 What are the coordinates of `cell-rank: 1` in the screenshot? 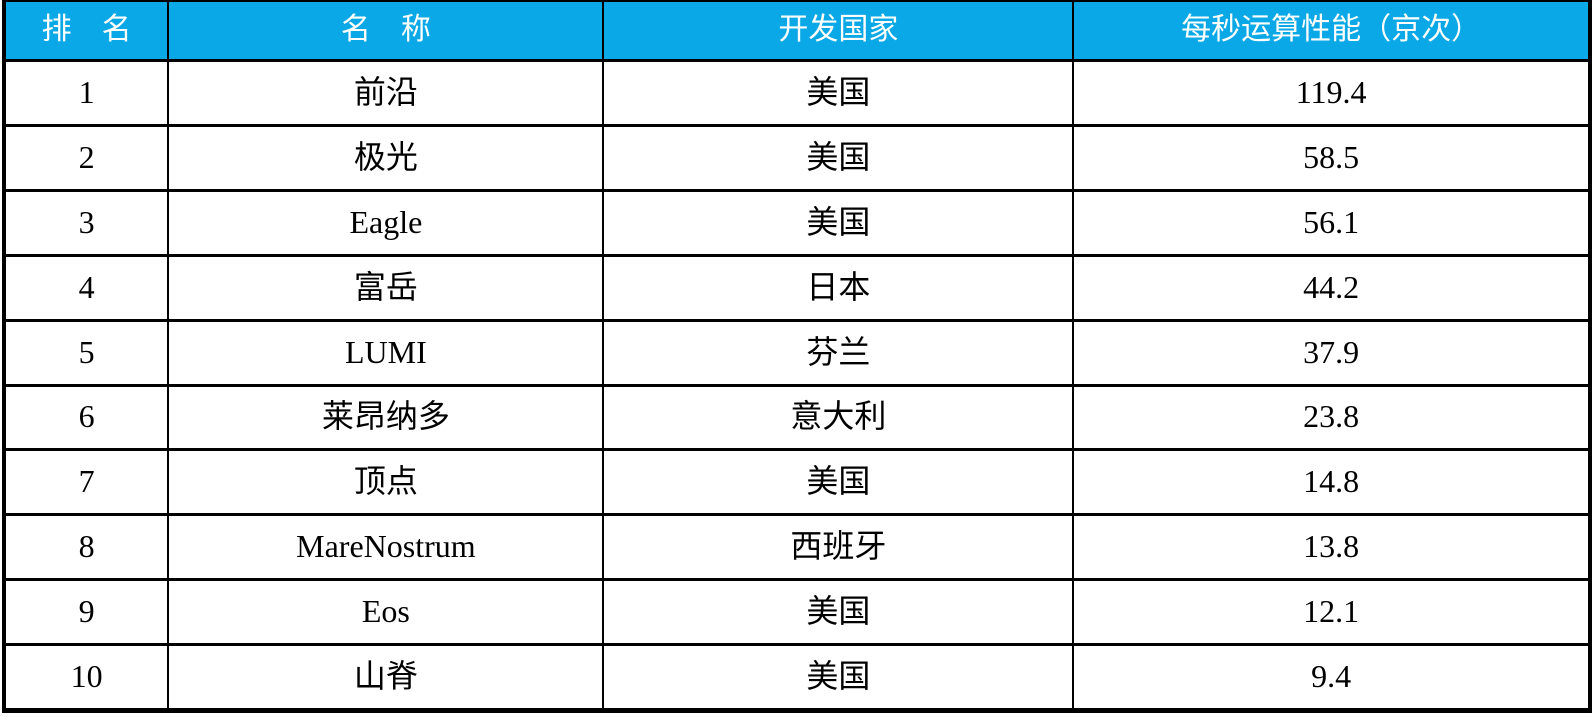 It's located at (86, 91).